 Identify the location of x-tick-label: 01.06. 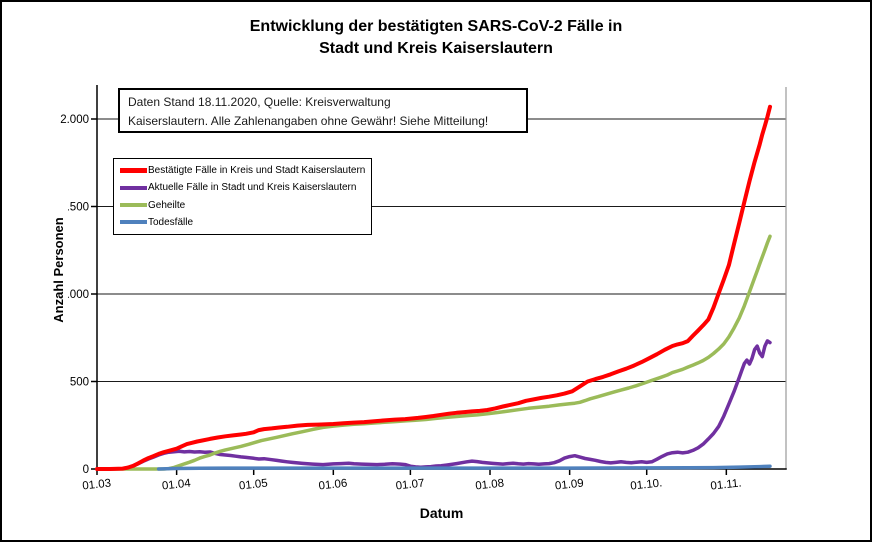
(333, 485).